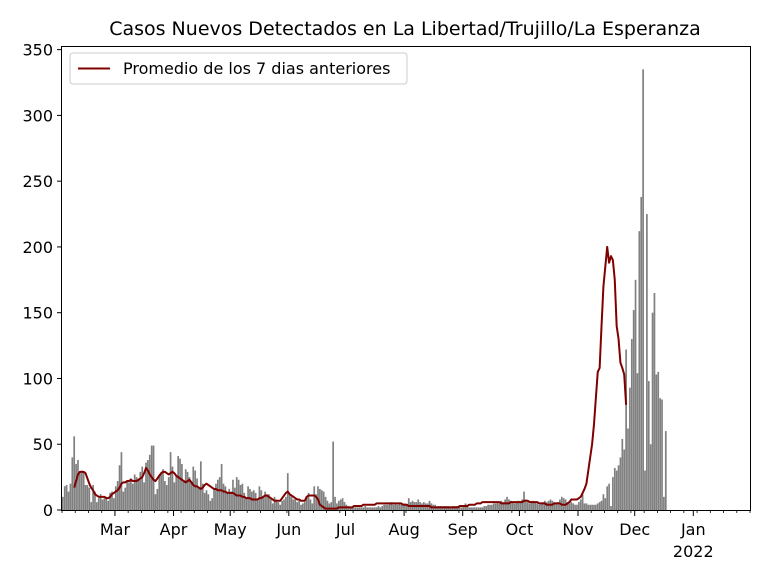  Describe the element at coordinates (403, 529) in the screenshot. I see `x-tick-label: Aug` at that location.